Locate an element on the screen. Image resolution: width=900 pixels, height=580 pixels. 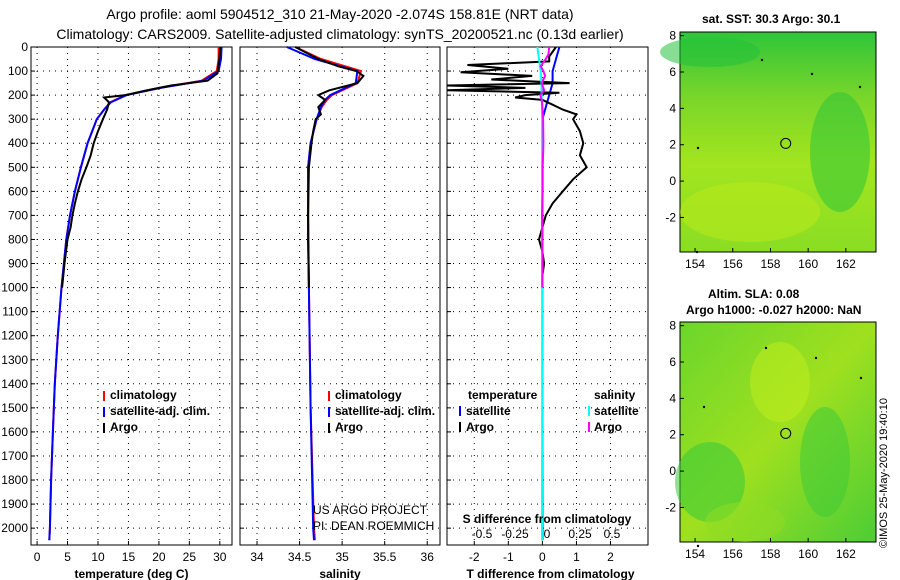
y-tick-label: 900 is located at coordinates (18, 264).